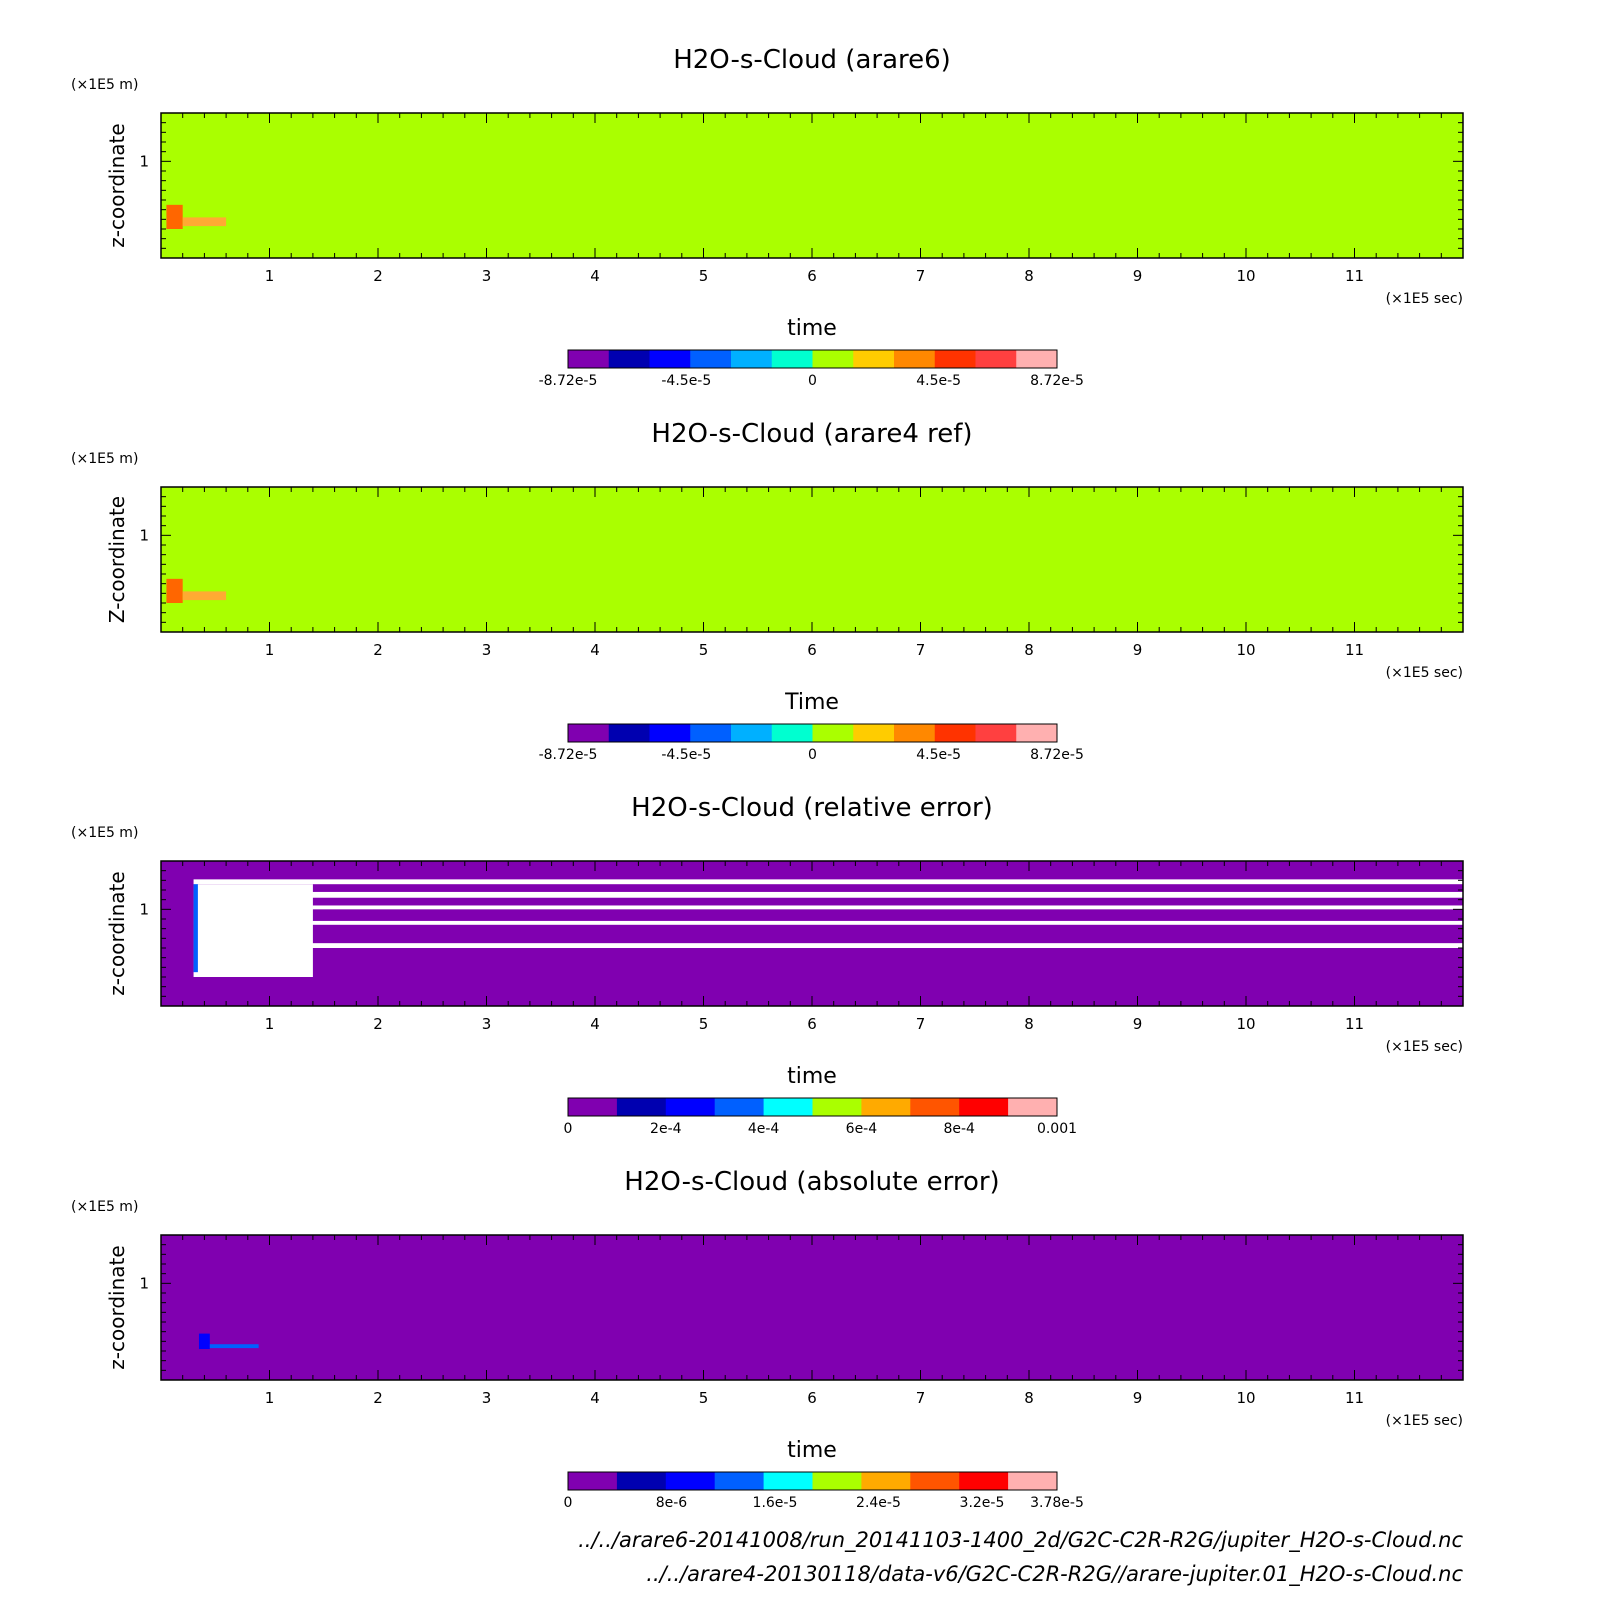 Image resolution: width=1604 pixels, height=1604 pixels. Describe the element at coordinates (117, 559) in the screenshot. I see `y-axis-label: Z-coordinate` at that location.